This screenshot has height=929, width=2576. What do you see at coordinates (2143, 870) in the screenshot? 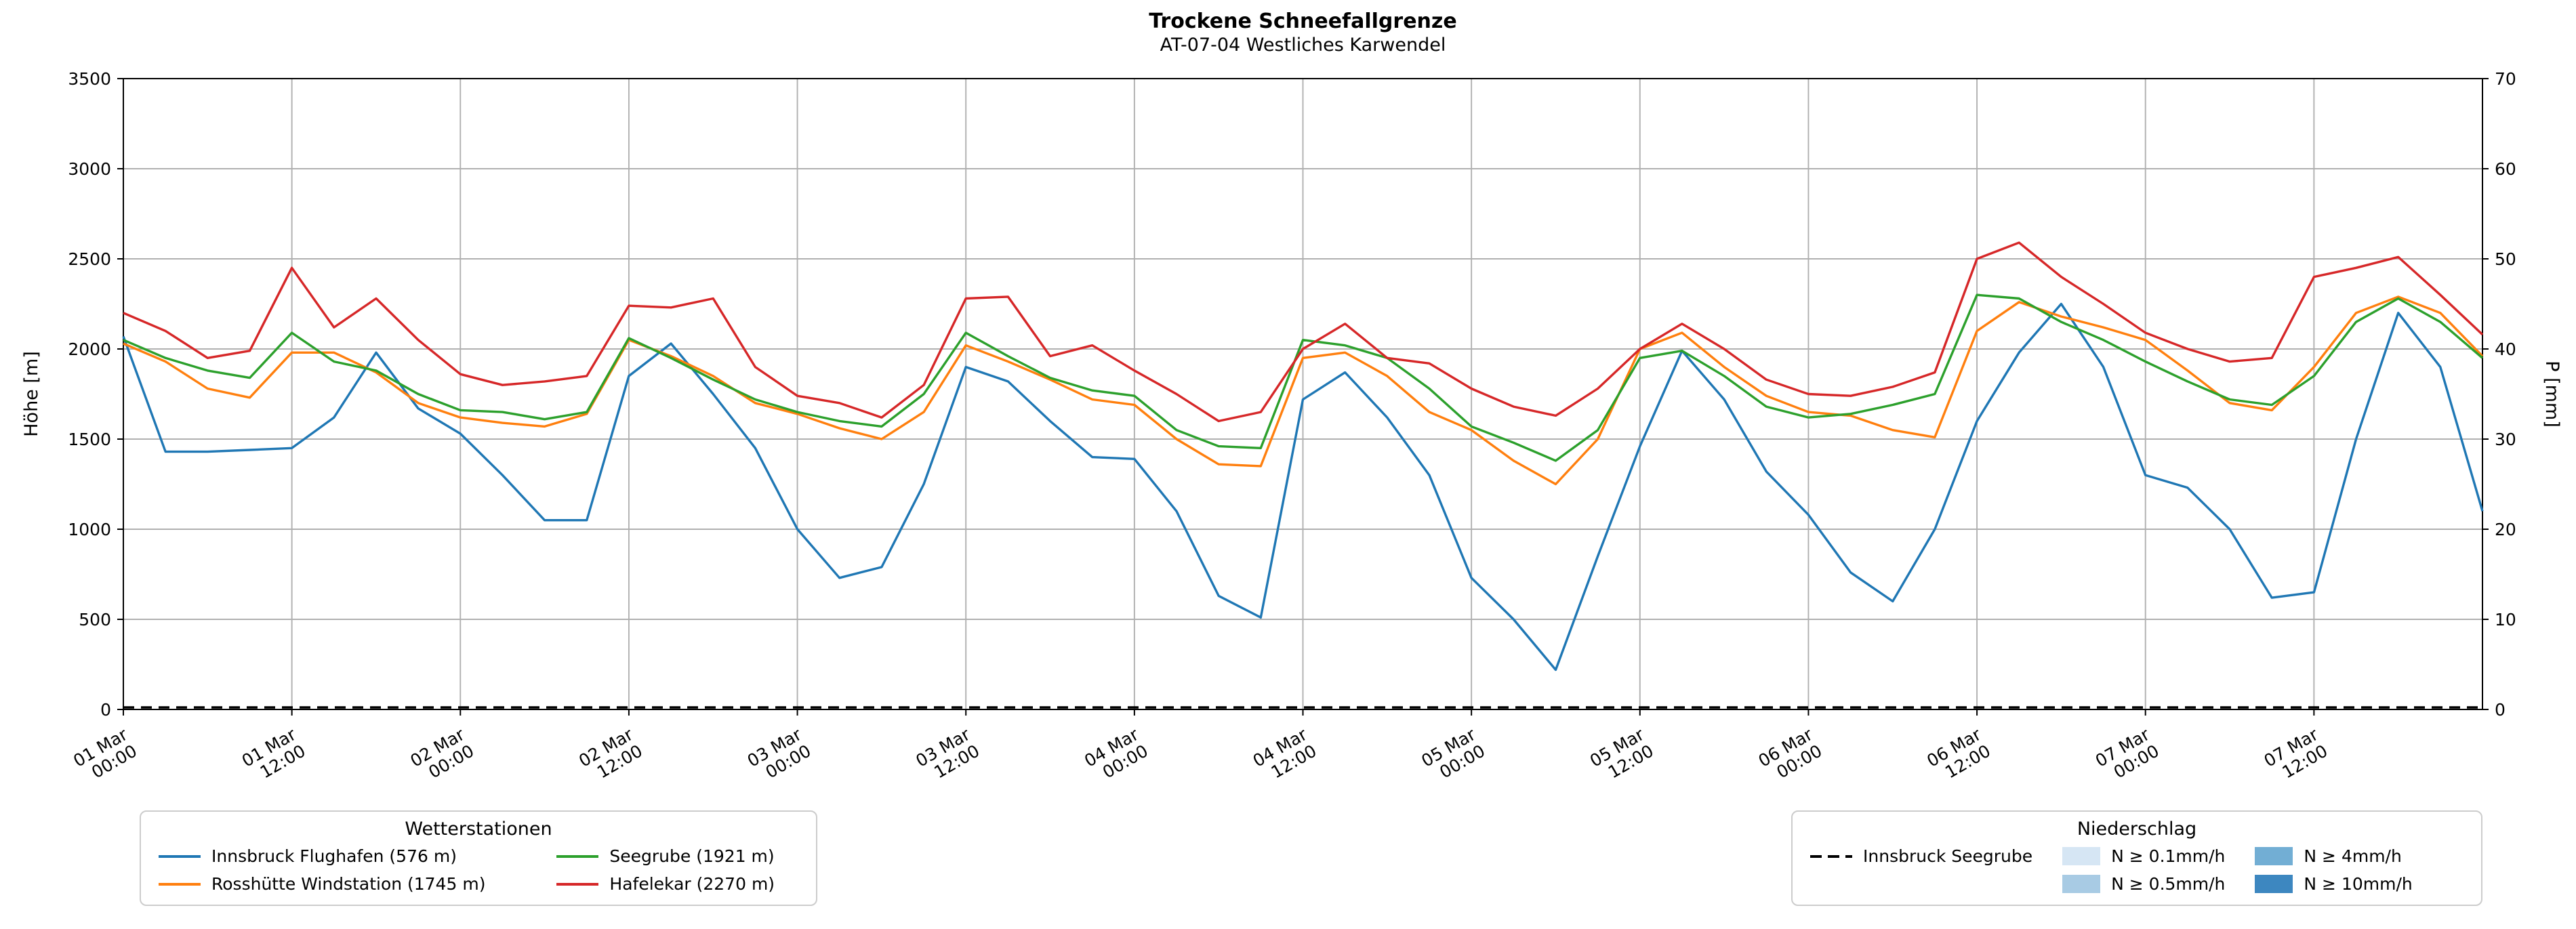
I see `precip-column-1: N ≥ 0.1mm/h N ≥ 0.5mm/h` at bounding box center [2143, 870].